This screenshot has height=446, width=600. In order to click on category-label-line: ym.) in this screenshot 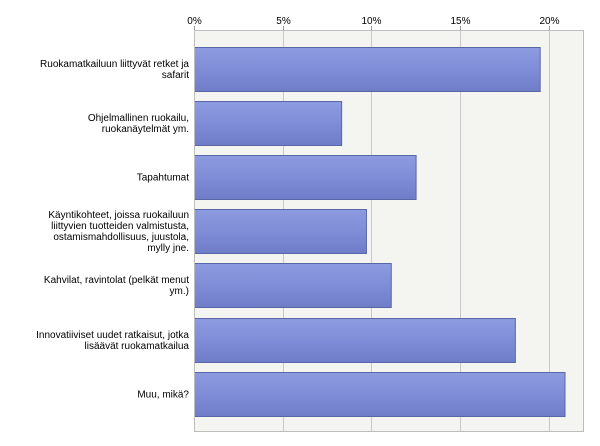, I will do `click(179, 291)`.